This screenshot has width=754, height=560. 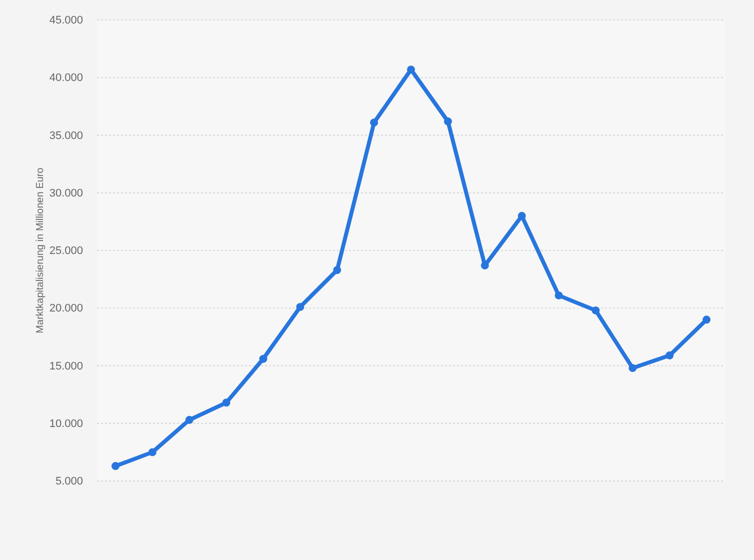 I want to click on y-tick-label: 35.000, so click(x=66, y=136).